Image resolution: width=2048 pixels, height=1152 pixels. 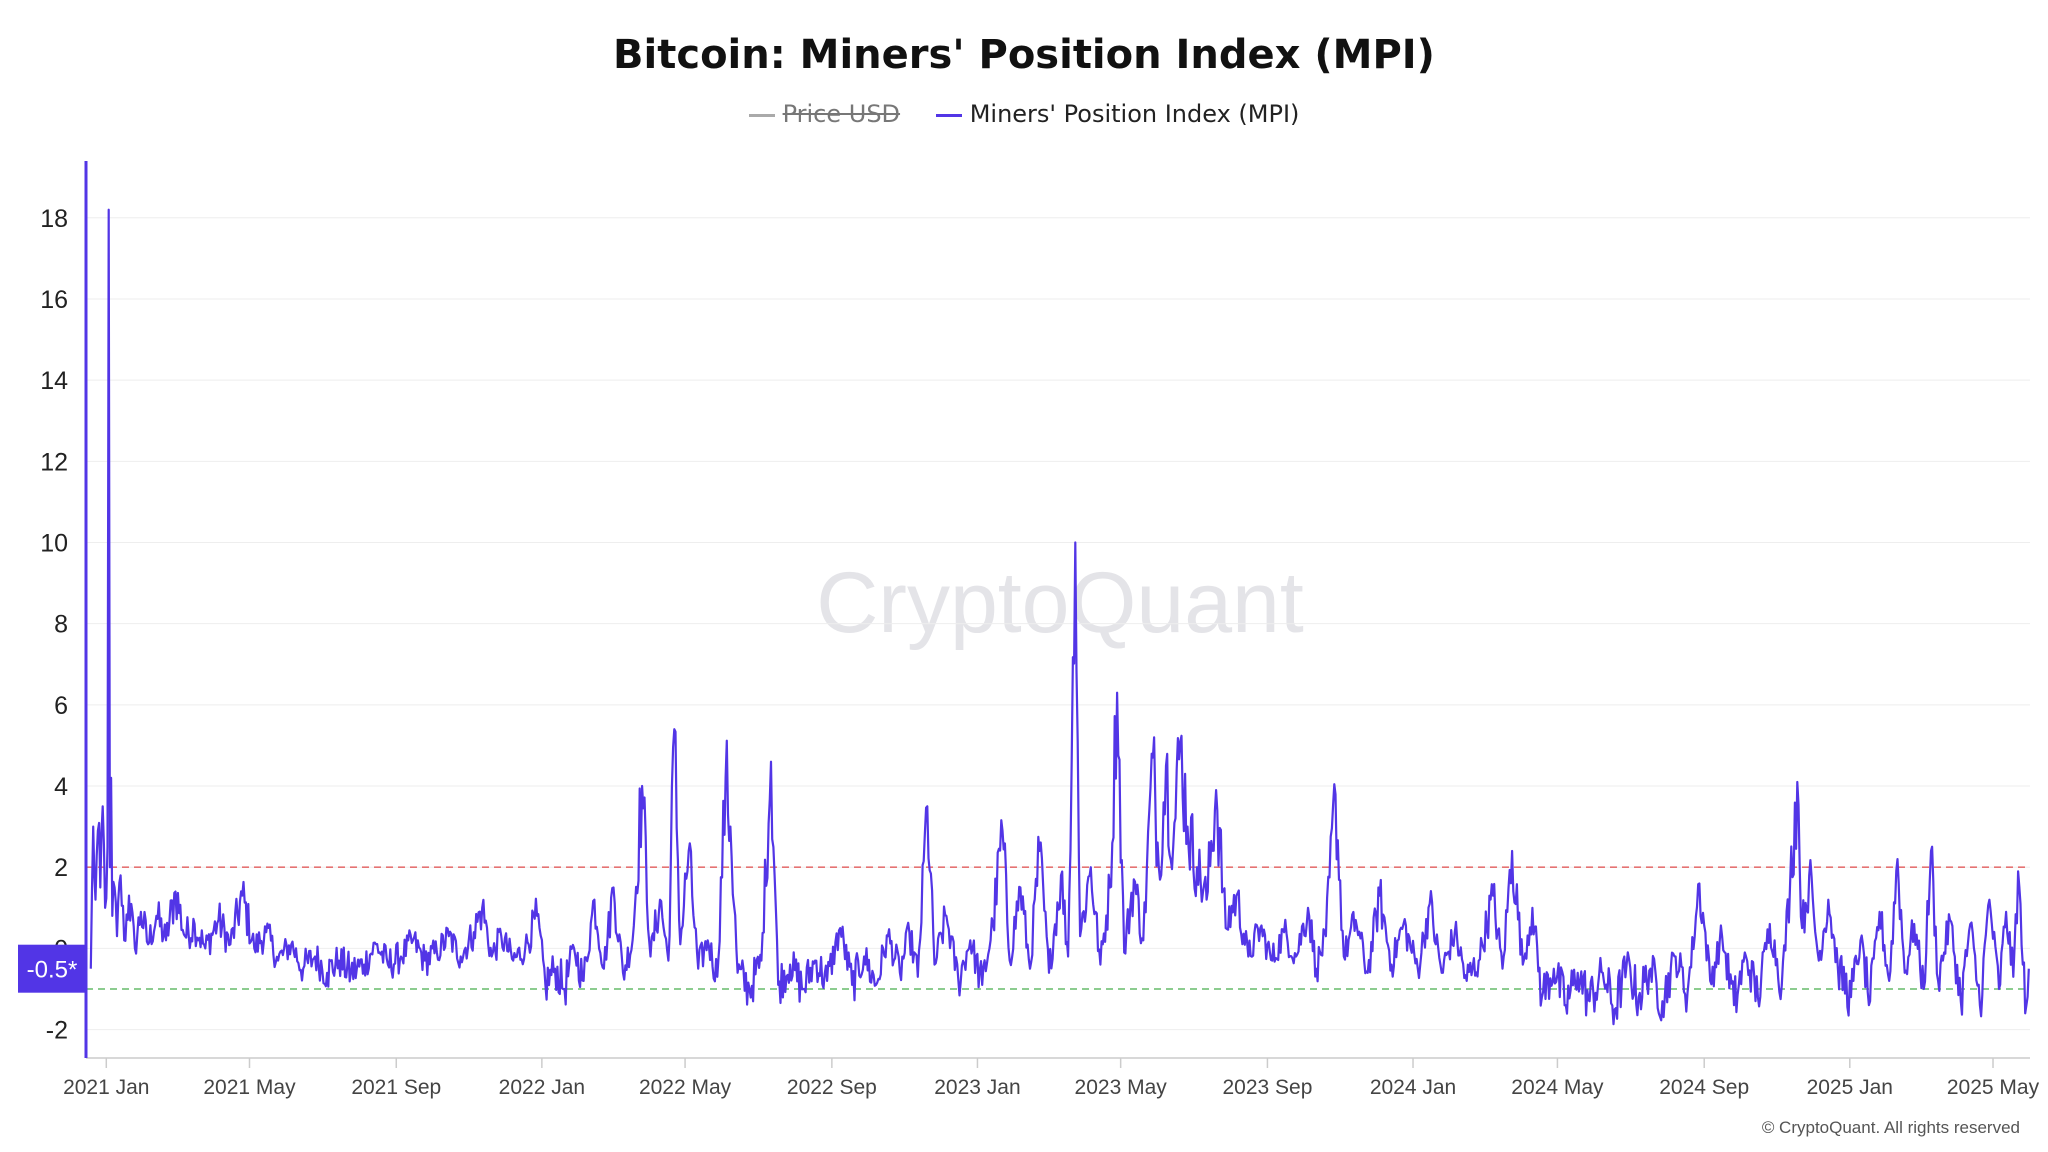 I want to click on current-value-box, so click(x=52, y=968).